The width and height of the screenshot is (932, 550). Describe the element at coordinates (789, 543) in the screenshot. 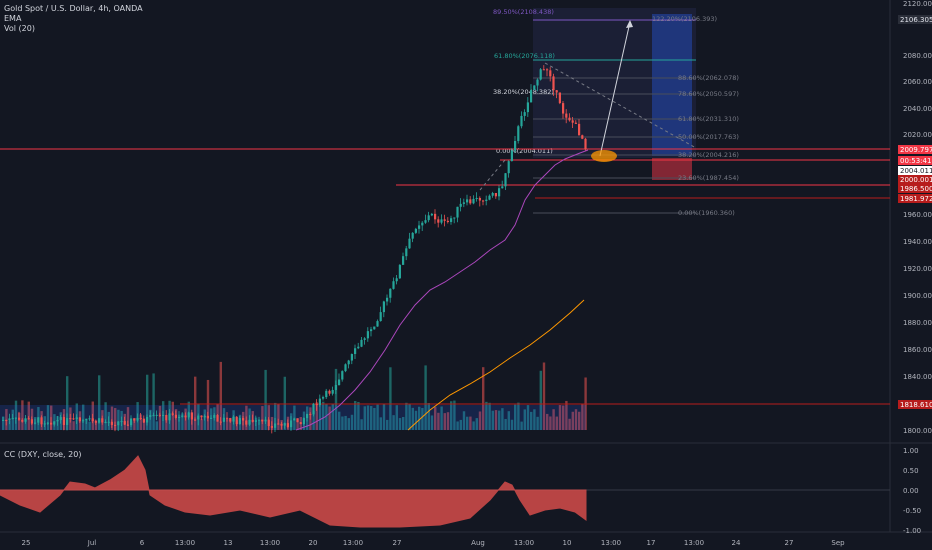

I see `time-tick-label: 27` at that location.